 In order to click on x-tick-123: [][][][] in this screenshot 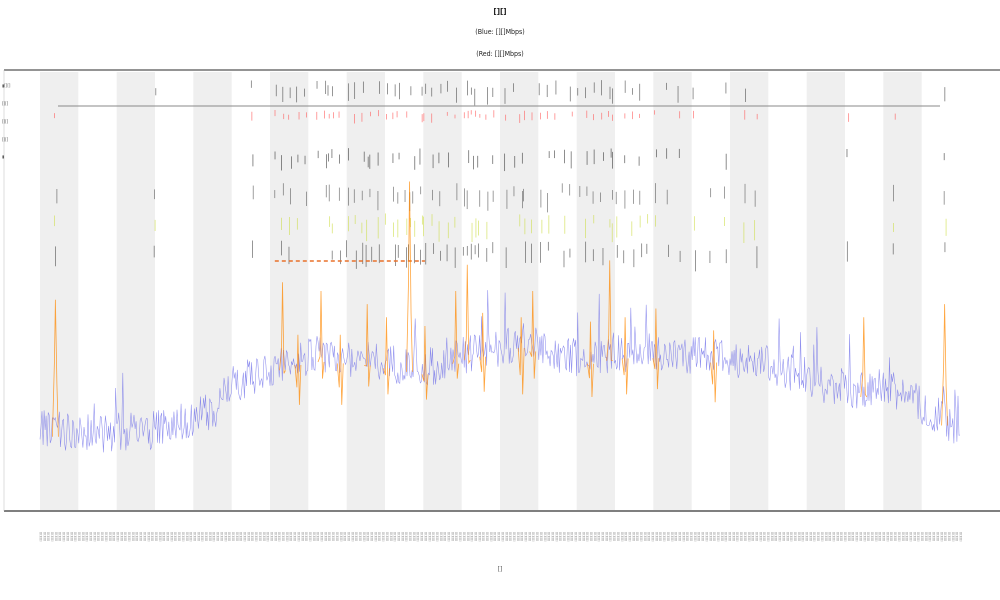, I will do `click(514, 536)`.